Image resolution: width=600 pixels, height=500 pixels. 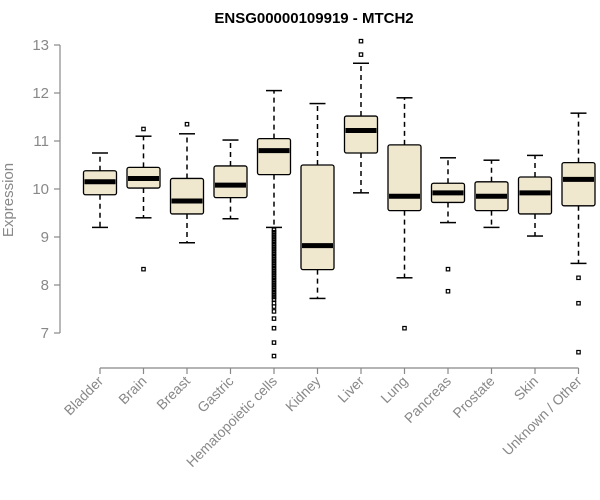 I want to click on x-tick-label: Breast, so click(x=173, y=393).